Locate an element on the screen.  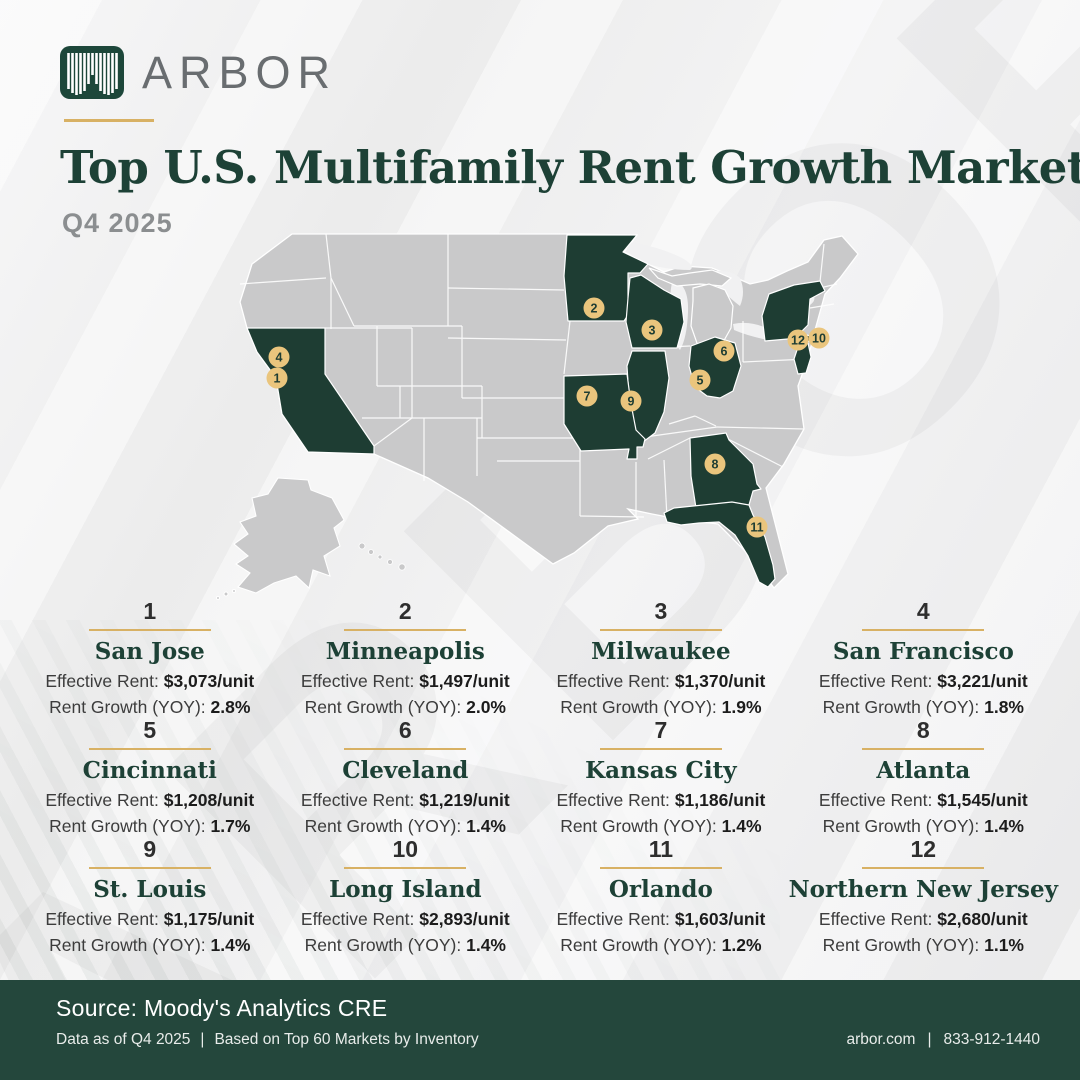
svg-text: 3 is located at coordinates (652, 331).